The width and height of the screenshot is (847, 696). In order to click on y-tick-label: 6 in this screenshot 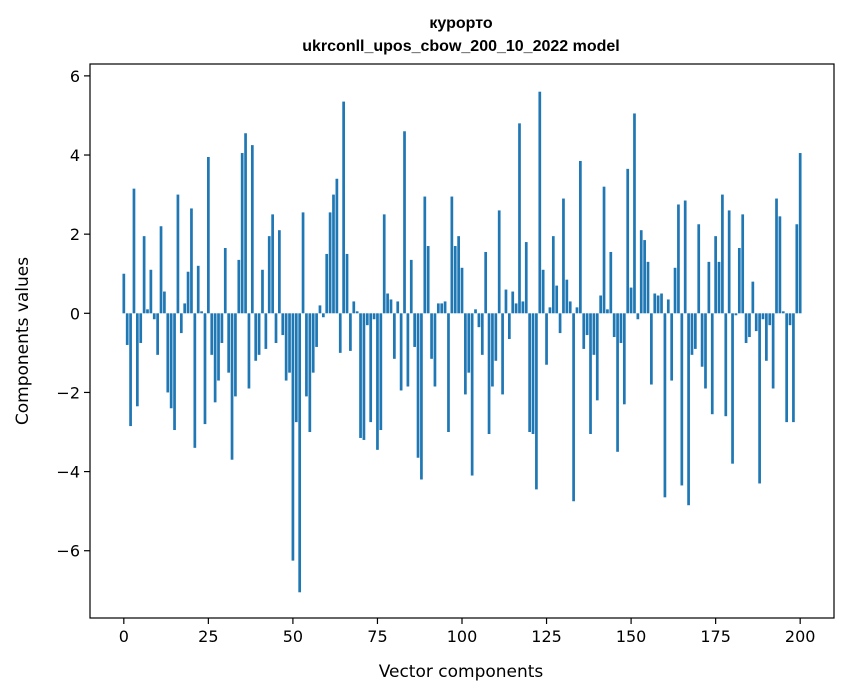, I will do `click(75, 76)`.